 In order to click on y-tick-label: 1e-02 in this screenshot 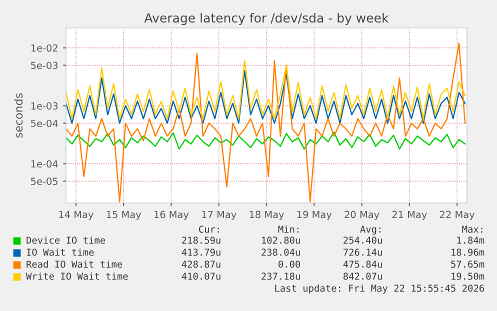, I will do `click(44, 48)`.